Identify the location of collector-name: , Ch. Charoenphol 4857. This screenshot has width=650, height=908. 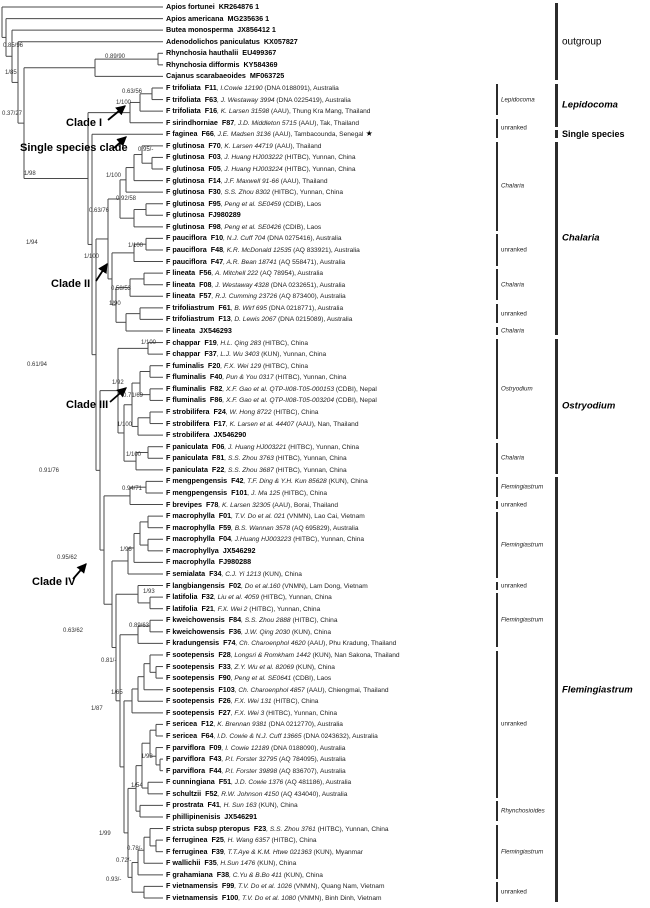
(269, 690).